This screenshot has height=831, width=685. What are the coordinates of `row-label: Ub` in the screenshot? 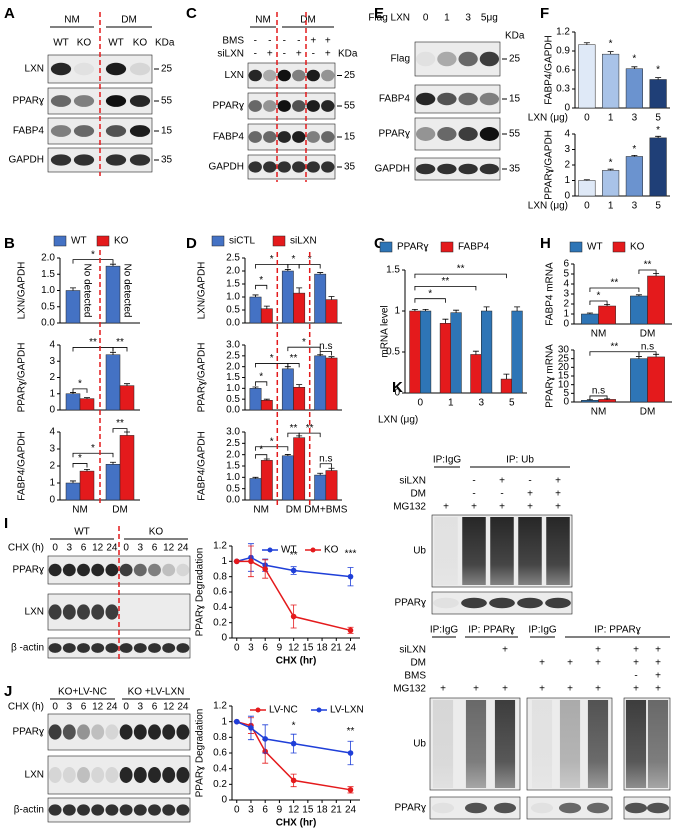 It's located at (419, 744).